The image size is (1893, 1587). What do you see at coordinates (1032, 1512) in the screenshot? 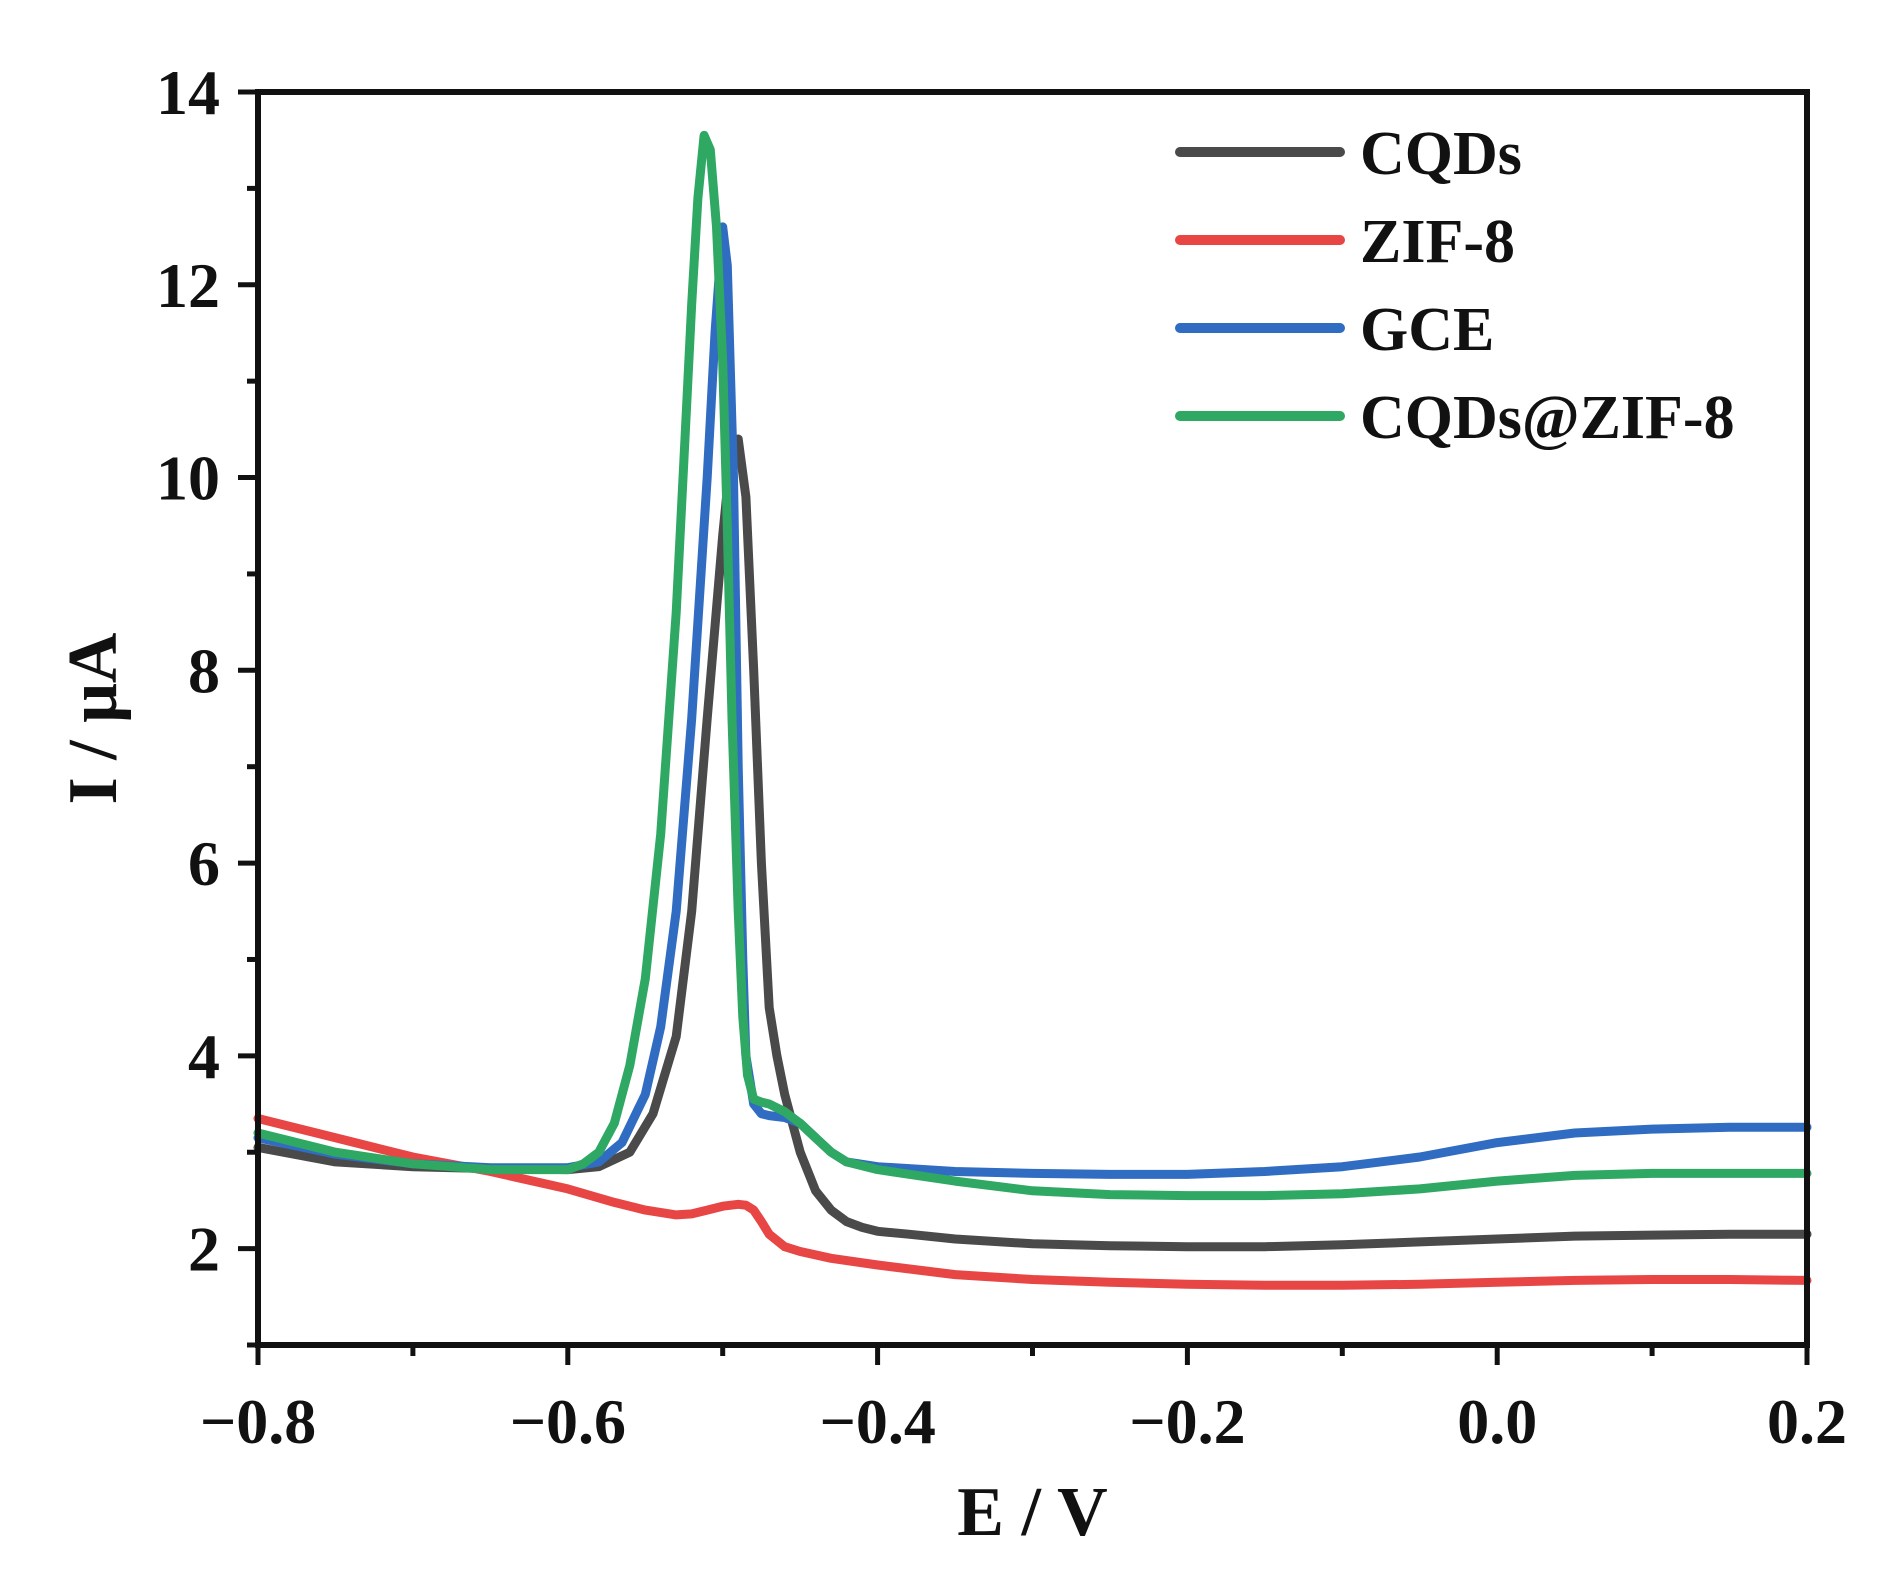
I see `x-axis-title: E / V` at bounding box center [1032, 1512].